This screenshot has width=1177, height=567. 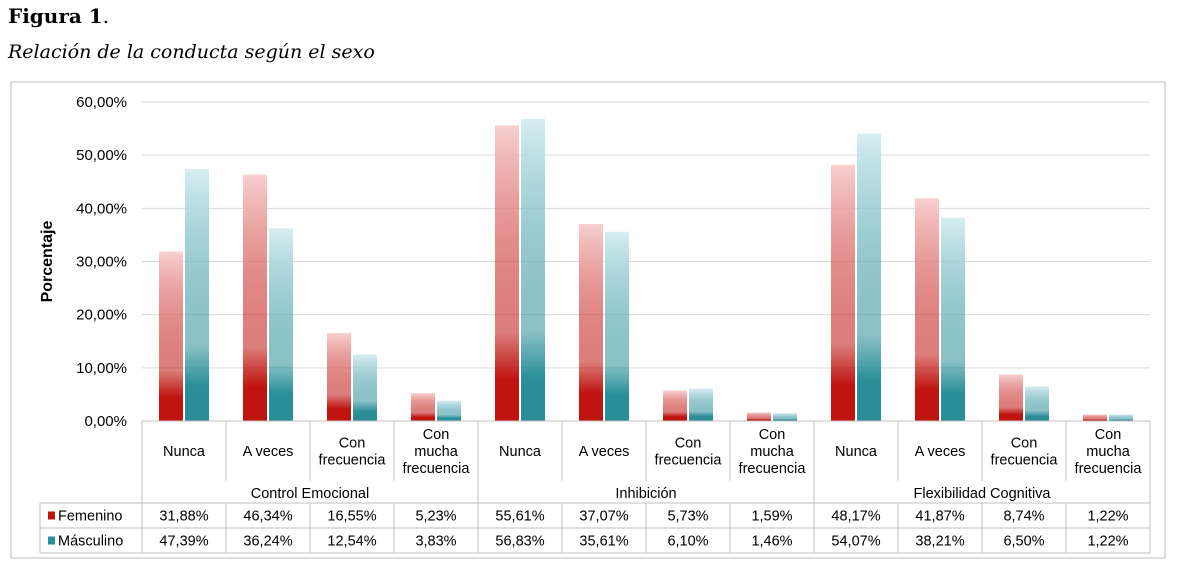 I want to click on data-label-masculino: 47,39%, so click(x=183, y=542).